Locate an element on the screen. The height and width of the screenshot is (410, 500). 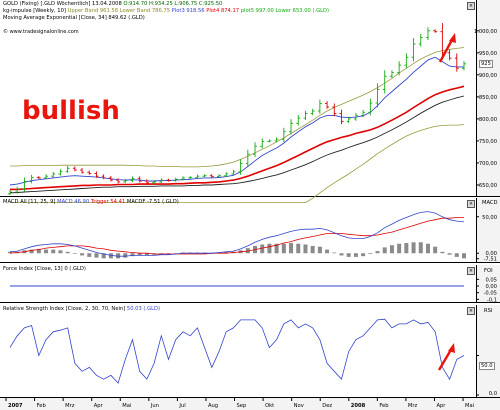
plot3-label: Plot3 918.56 is located at coordinates (188, 11).